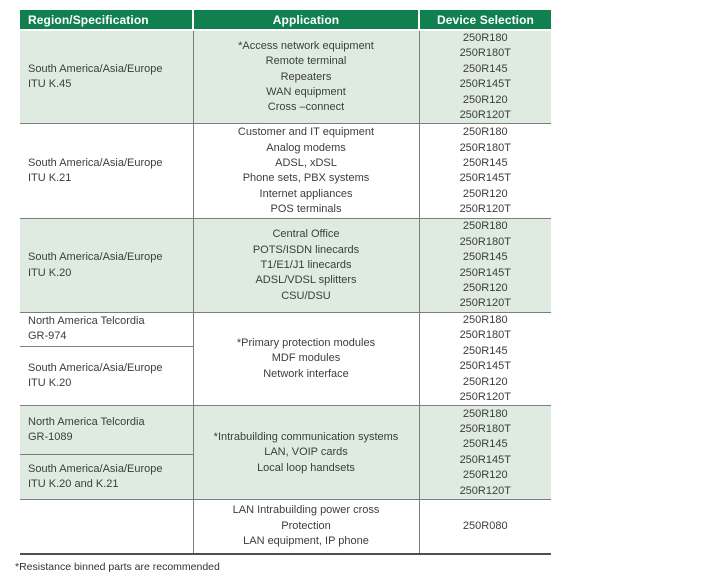 The image size is (706, 579). I want to click on cell-line: ADSL/VDSL splitters, so click(306, 280).